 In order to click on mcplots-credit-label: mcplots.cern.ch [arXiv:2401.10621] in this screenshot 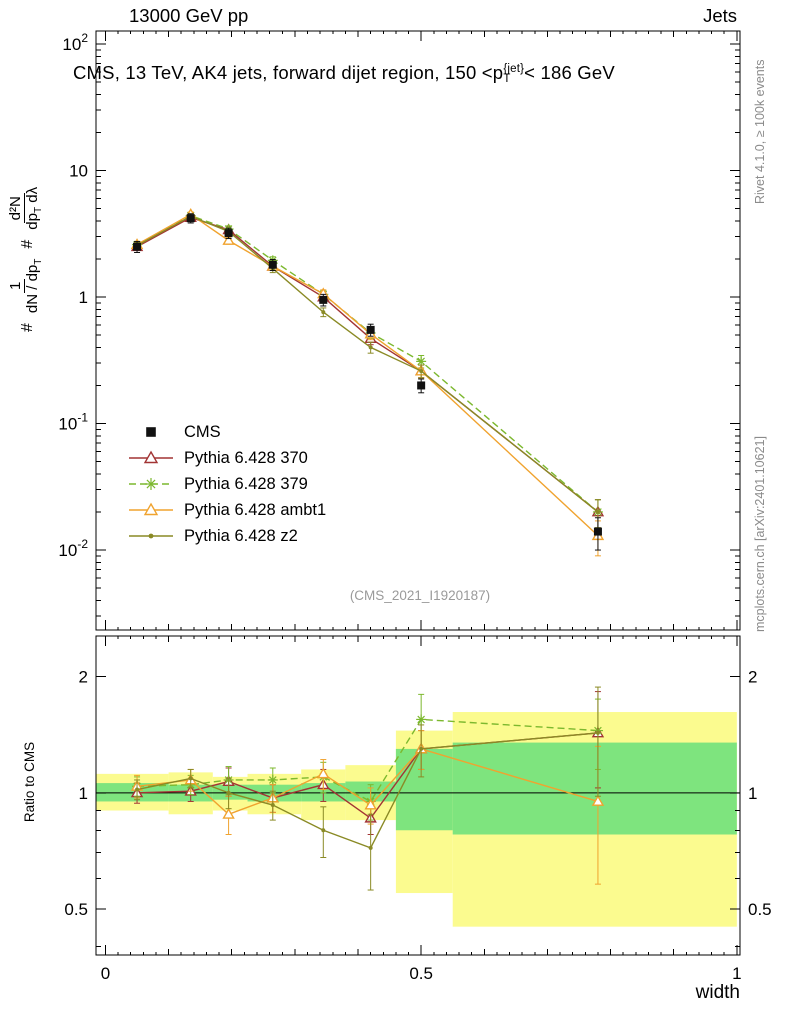, I will do `click(760, 534)`.